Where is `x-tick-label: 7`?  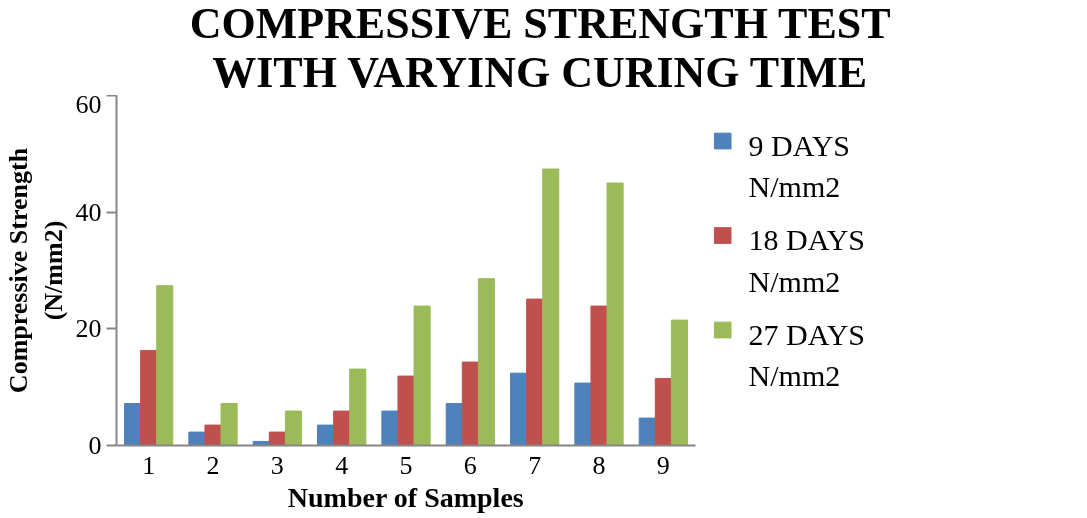 x-tick-label: 7 is located at coordinates (535, 465).